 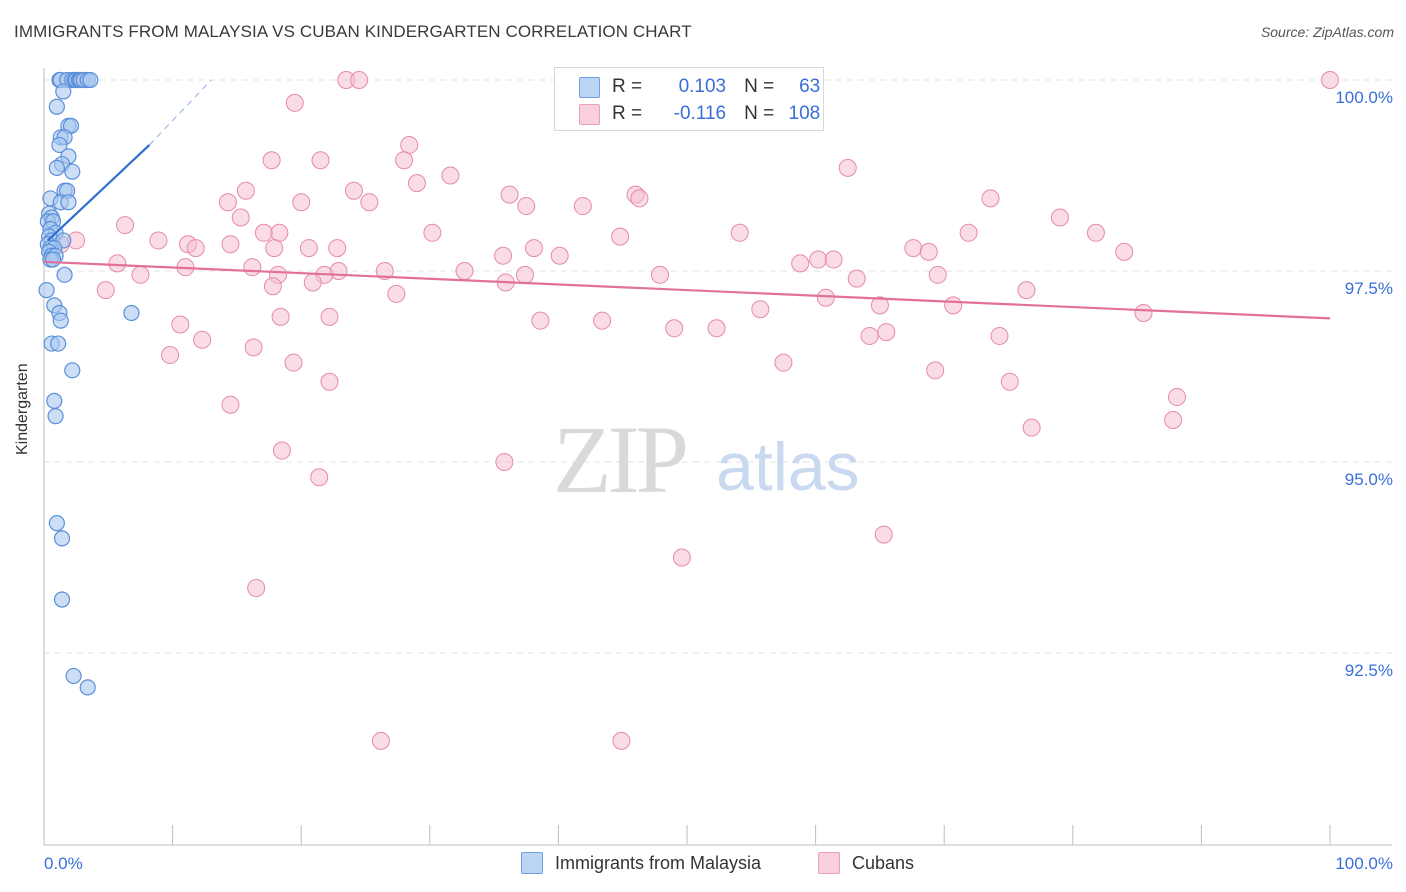 What do you see at coordinates (759, 86) in the screenshot?
I see `malaysia-n-label: N =` at bounding box center [759, 86].